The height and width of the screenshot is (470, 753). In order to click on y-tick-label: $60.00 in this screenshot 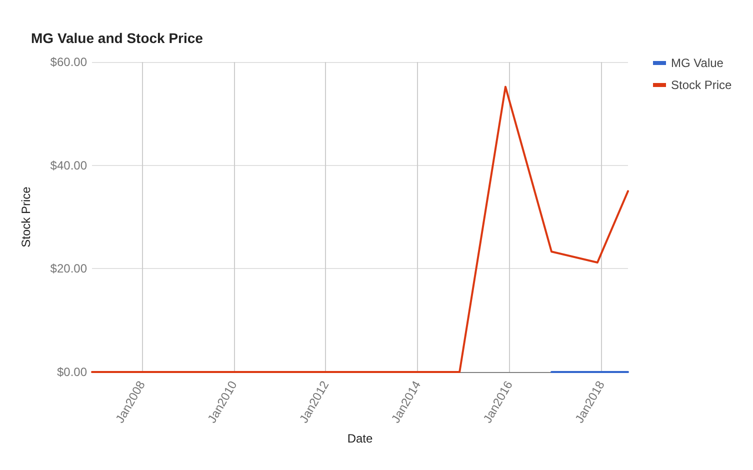, I will do `click(69, 62)`.